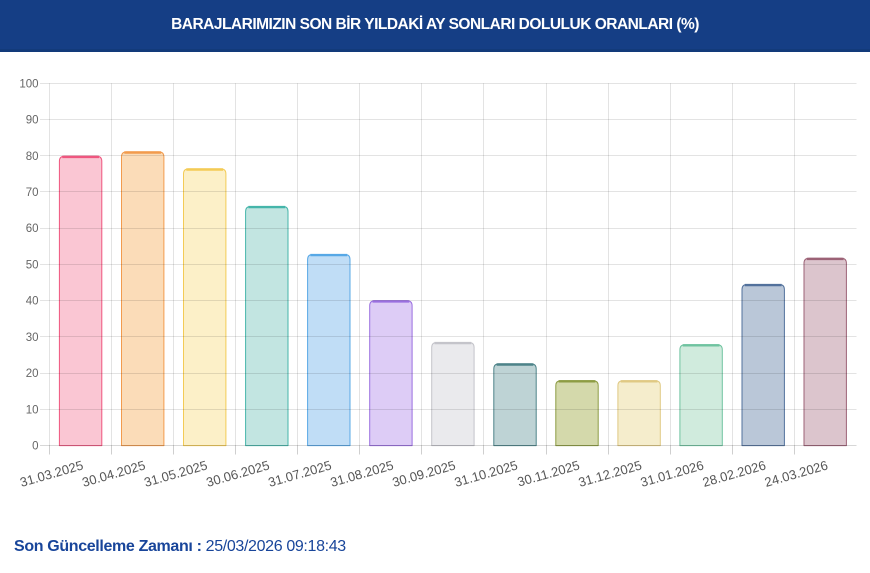 The width and height of the screenshot is (870, 573). What do you see at coordinates (32, 193) in the screenshot?
I see `svg-text: 70` at bounding box center [32, 193].